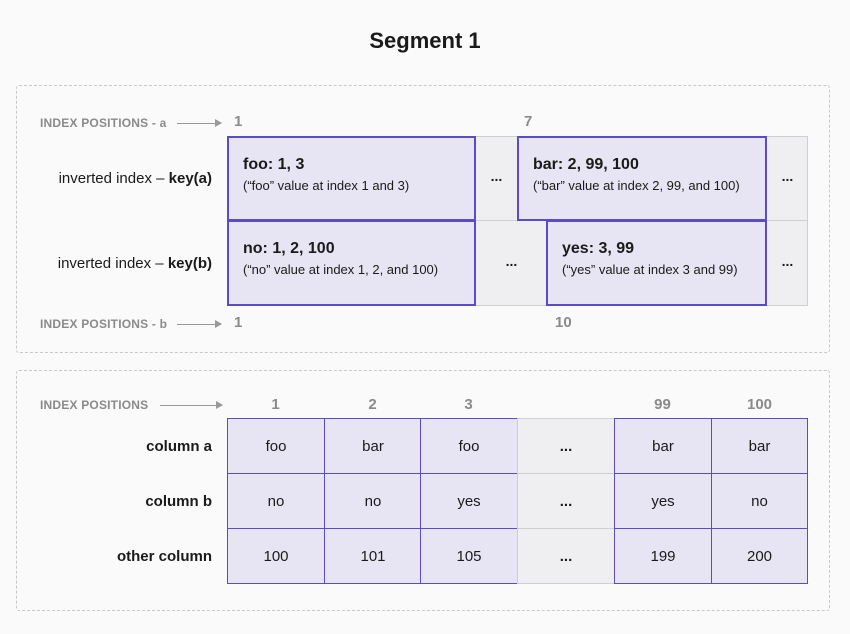 The image size is (850, 634). What do you see at coordinates (759, 556) in the screenshot?
I see `table-cell: 200` at bounding box center [759, 556].